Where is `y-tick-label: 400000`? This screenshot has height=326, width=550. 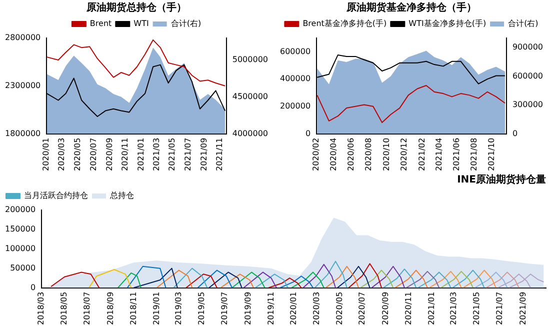 y-tick-label: 400000 is located at coordinates (295, 79).